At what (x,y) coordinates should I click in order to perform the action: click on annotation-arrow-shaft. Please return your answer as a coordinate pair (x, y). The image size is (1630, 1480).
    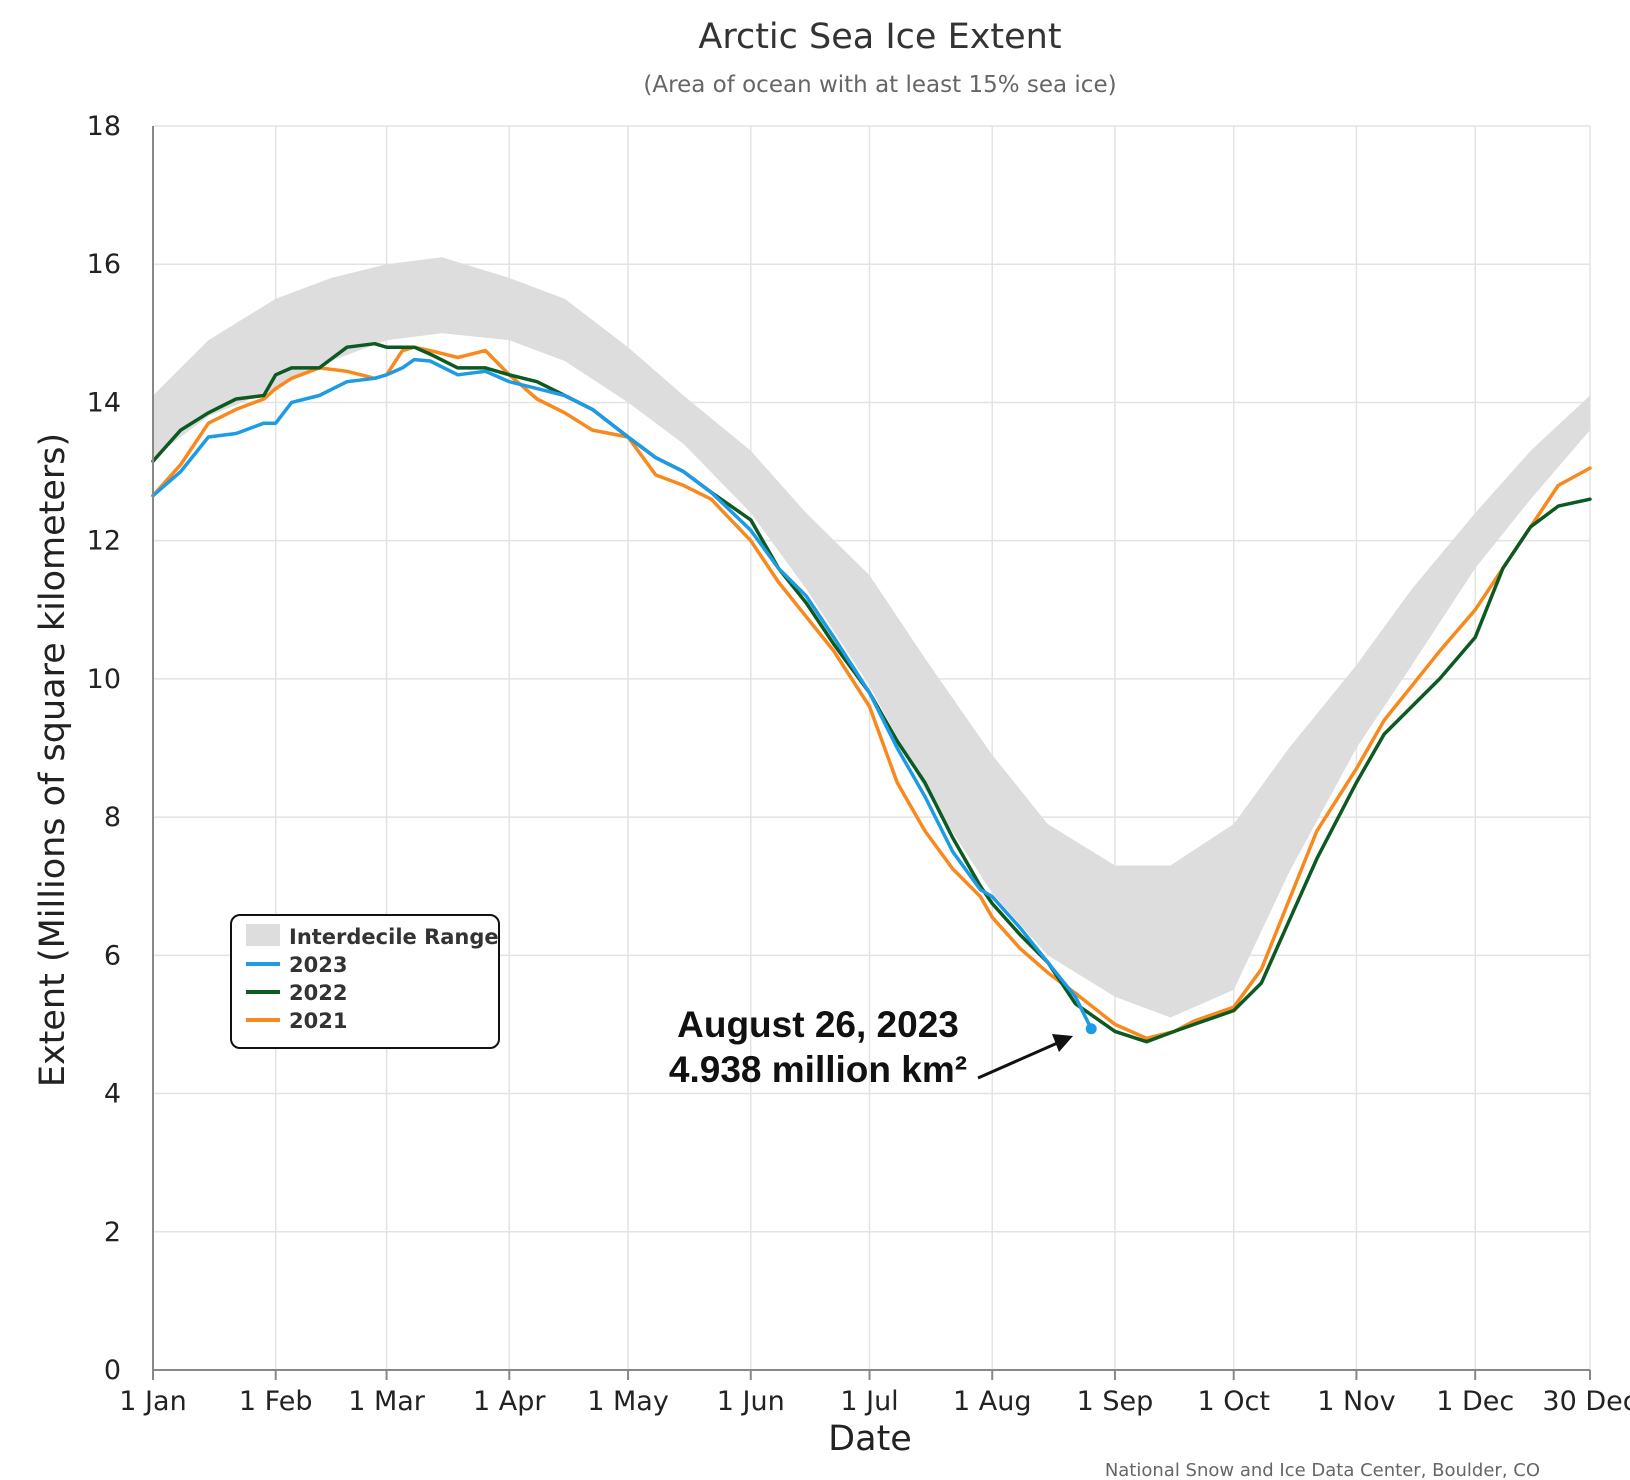
    Looking at the image, I should click on (1020, 1059).